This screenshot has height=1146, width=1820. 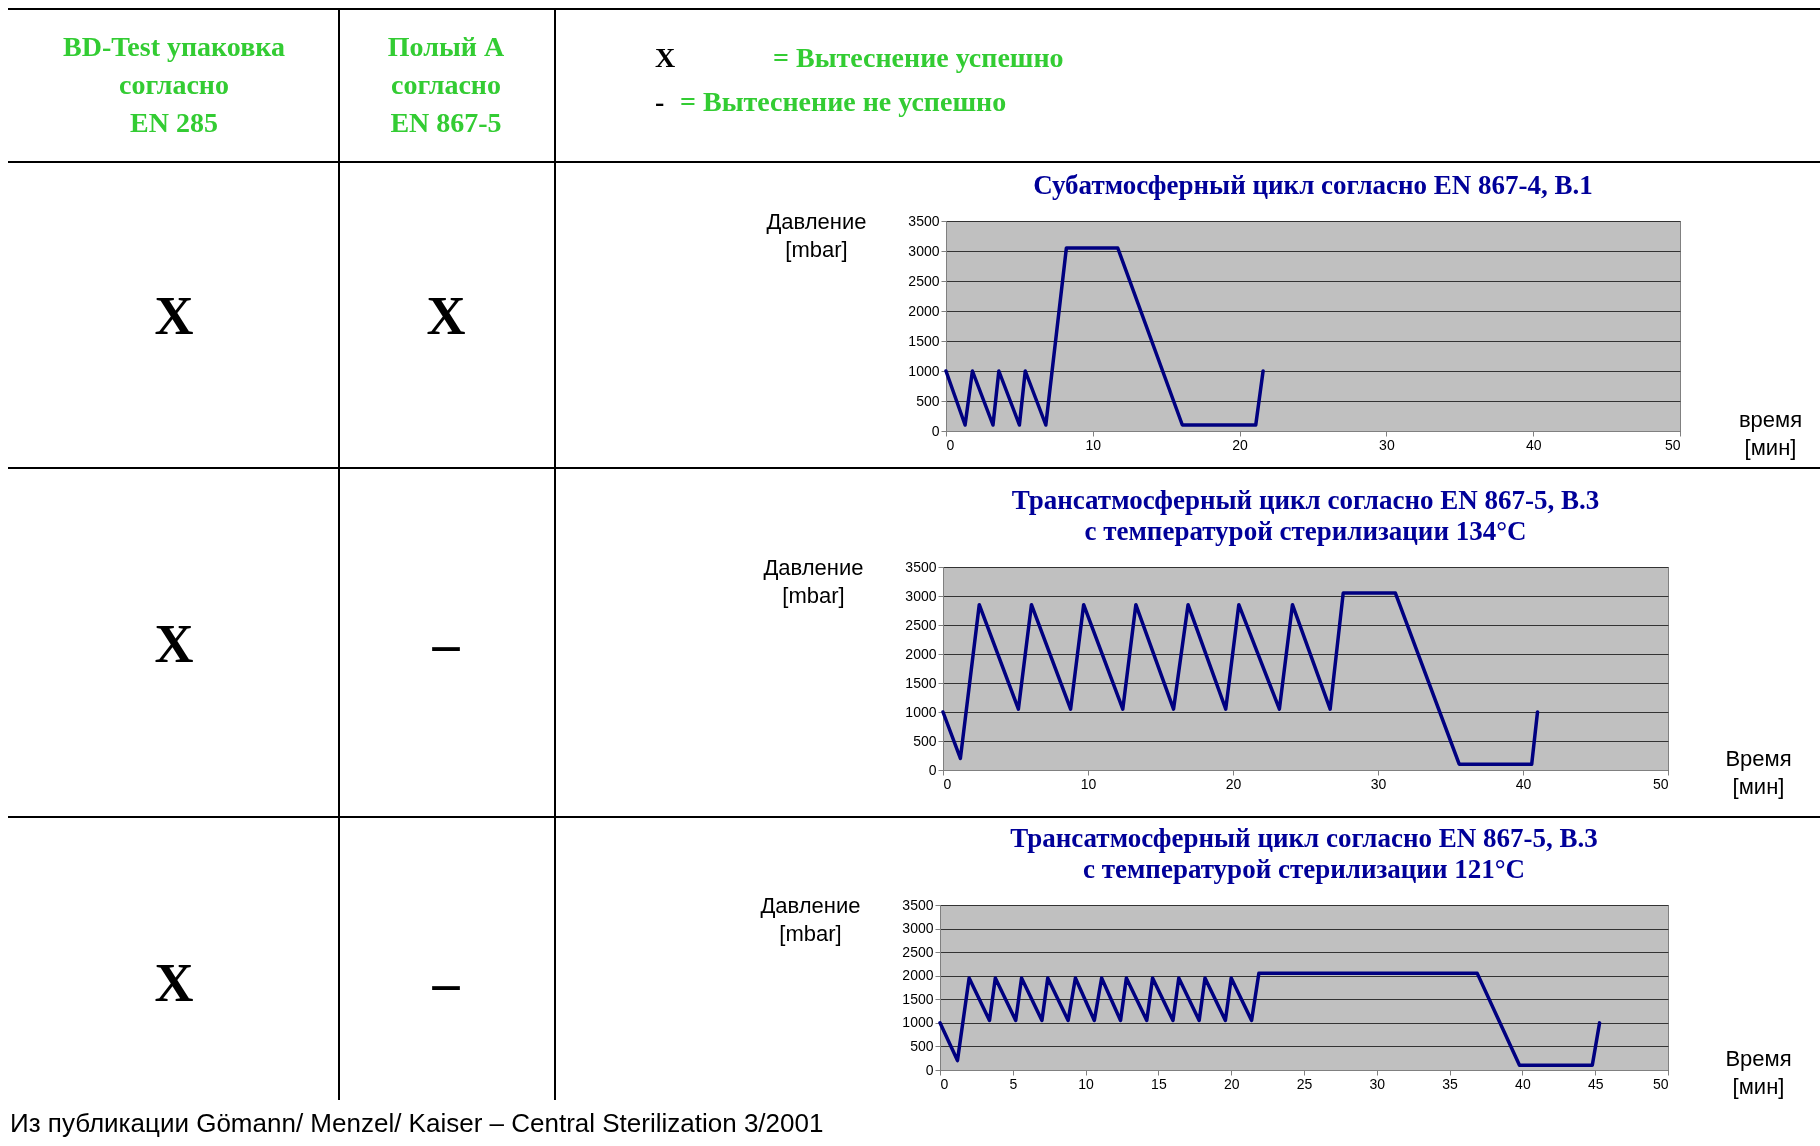 What do you see at coordinates (1450, 1083) in the screenshot?
I see `x-tick-label: 35` at bounding box center [1450, 1083].